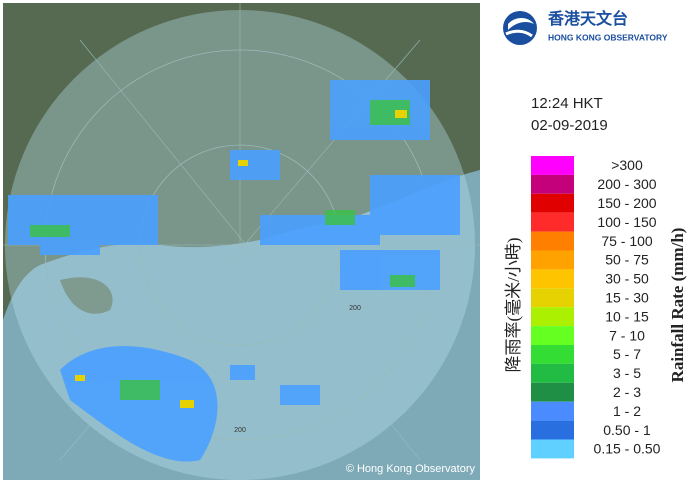 The width and height of the screenshot is (692, 490). Describe the element at coordinates (608, 37) in the screenshot. I see `logo-english: HONG KONG OBSERVATORY` at that location.